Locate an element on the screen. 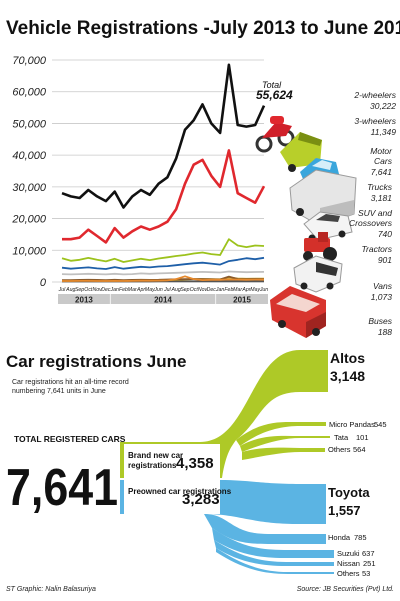  legend-2wheelers-name: 2-wheelers is located at coordinates (374, 95).